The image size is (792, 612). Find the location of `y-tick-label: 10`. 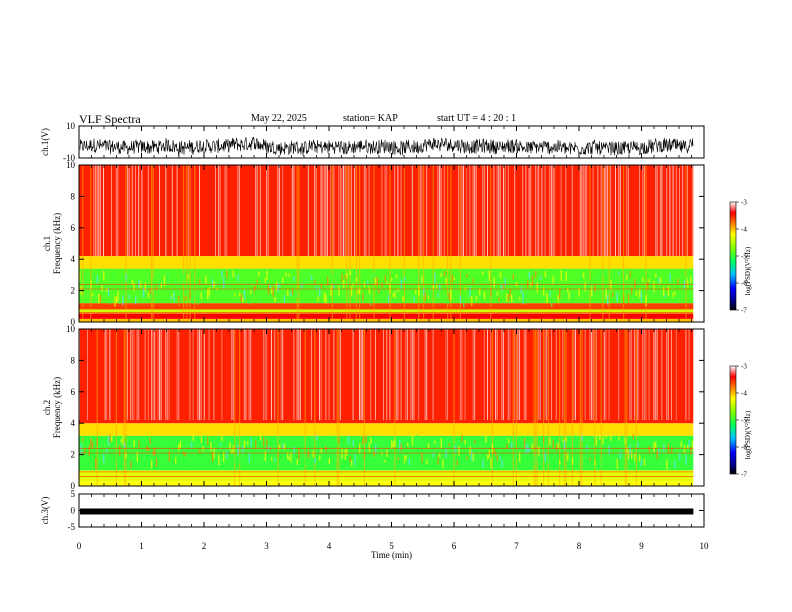

y-tick-label: 10 is located at coordinates (71, 329).